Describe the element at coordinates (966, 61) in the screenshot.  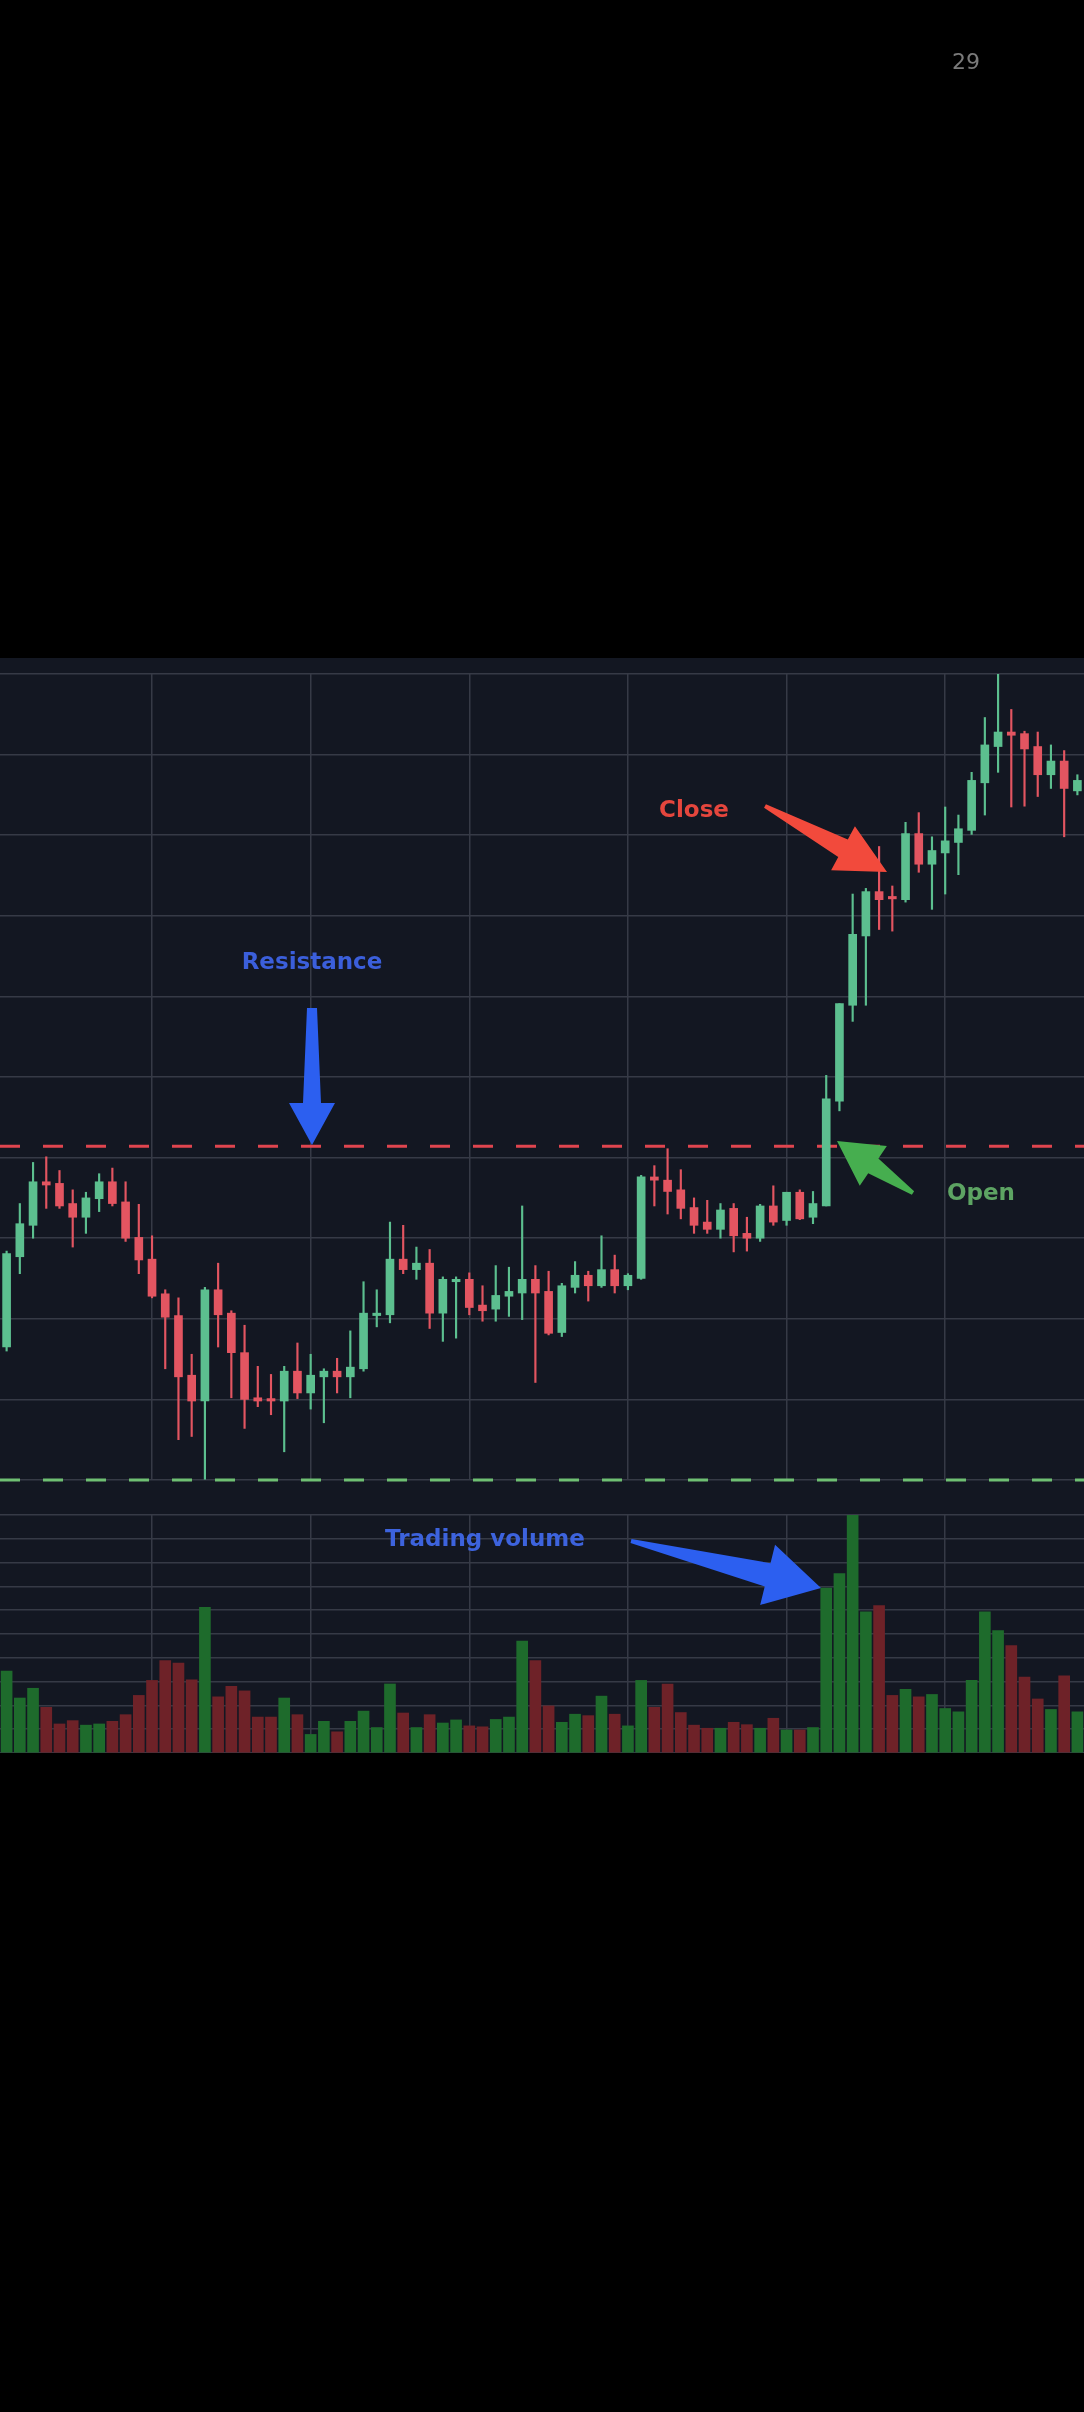
I see `text: 29` at that location.